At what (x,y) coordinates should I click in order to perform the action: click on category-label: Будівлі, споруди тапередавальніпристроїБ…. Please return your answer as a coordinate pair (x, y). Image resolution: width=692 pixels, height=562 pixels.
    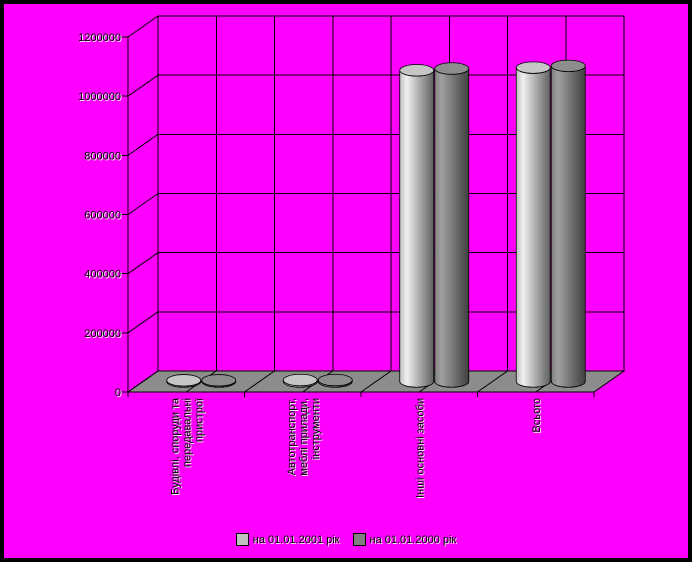
    Looking at the image, I should click on (187, 446).